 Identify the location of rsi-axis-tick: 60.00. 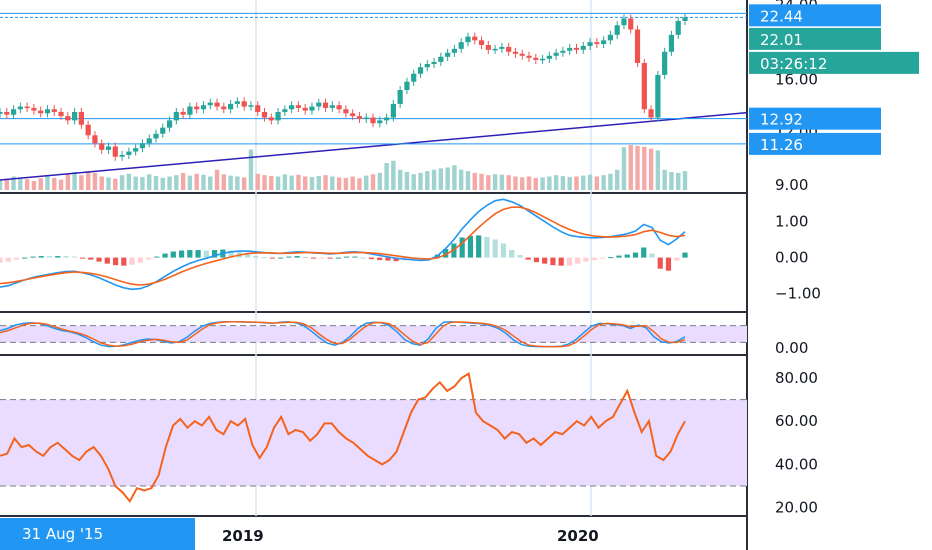
(796, 421).